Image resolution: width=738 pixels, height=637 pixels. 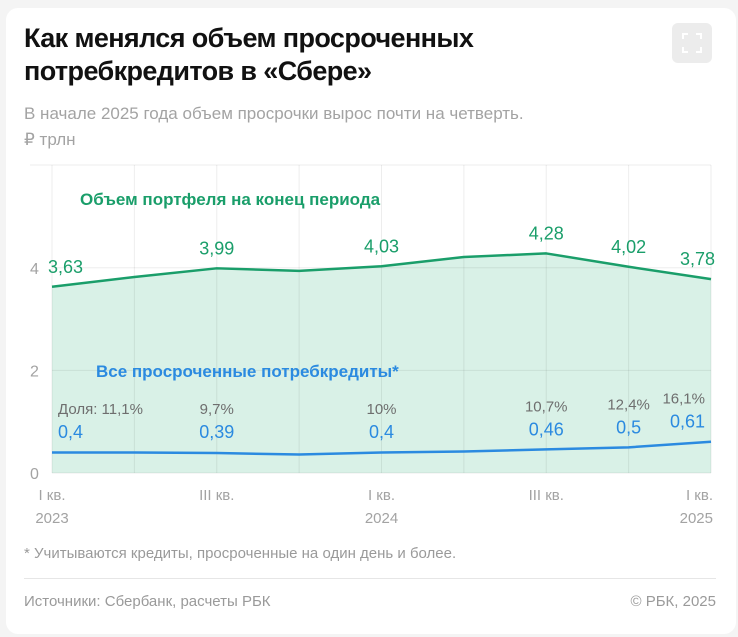 I want to click on y-tick-label: 0, so click(x=34, y=474).